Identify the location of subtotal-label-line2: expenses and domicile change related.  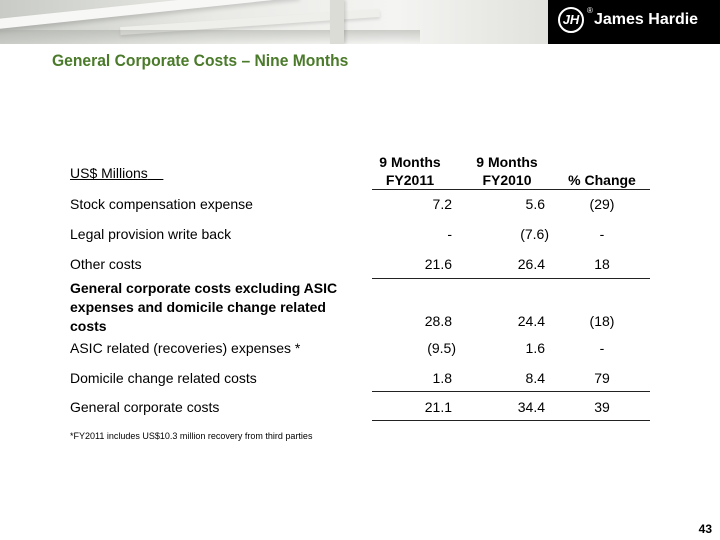
(198, 307).